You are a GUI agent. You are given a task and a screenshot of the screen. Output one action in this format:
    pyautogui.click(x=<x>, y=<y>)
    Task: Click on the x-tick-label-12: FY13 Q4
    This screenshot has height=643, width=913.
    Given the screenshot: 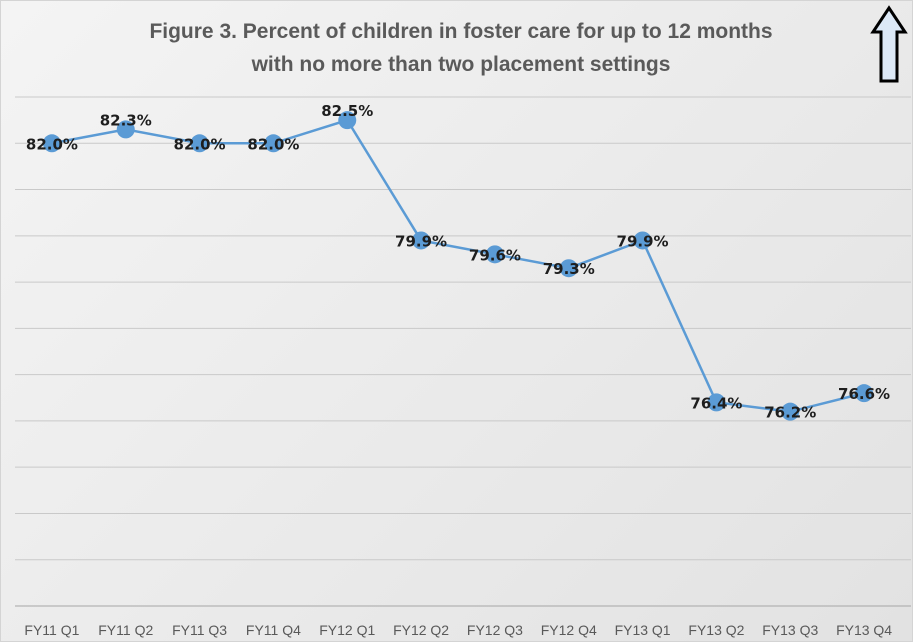 What is the action you would take?
    pyautogui.click(x=864, y=630)
    